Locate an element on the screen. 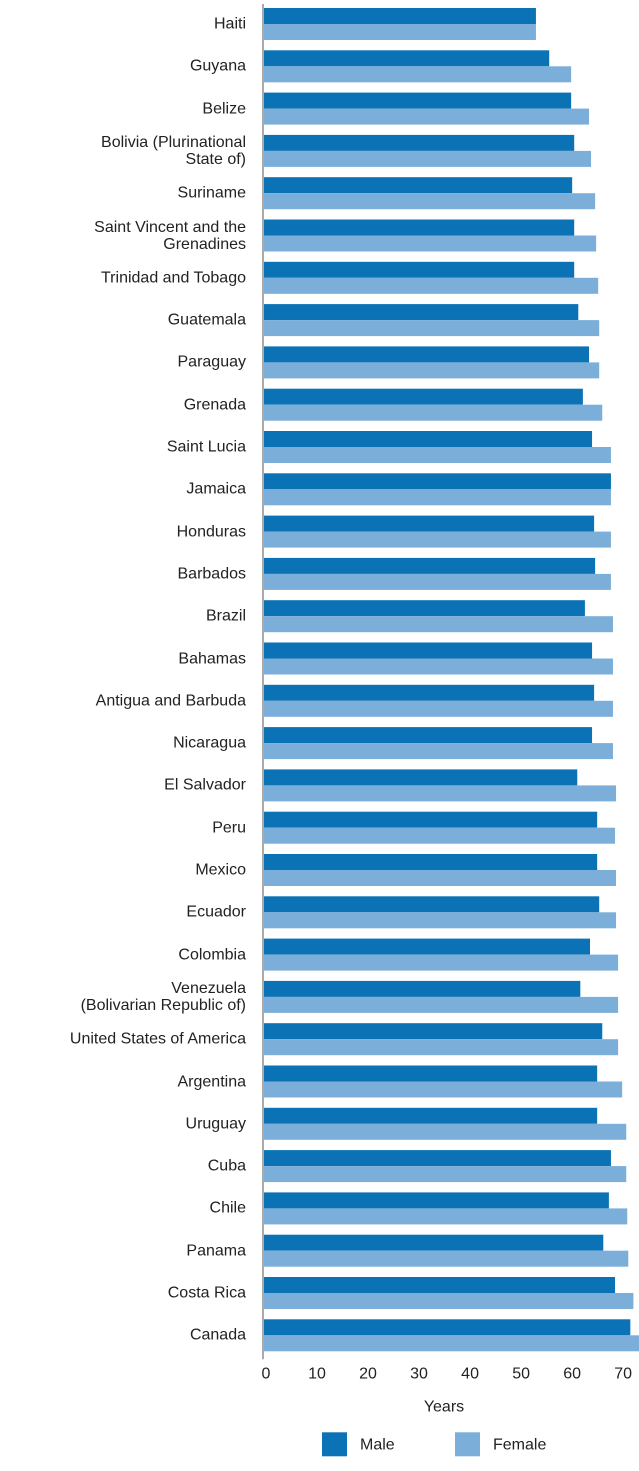 This screenshot has height=1471, width=639. y-tick-label: Panama is located at coordinates (216, 1251).